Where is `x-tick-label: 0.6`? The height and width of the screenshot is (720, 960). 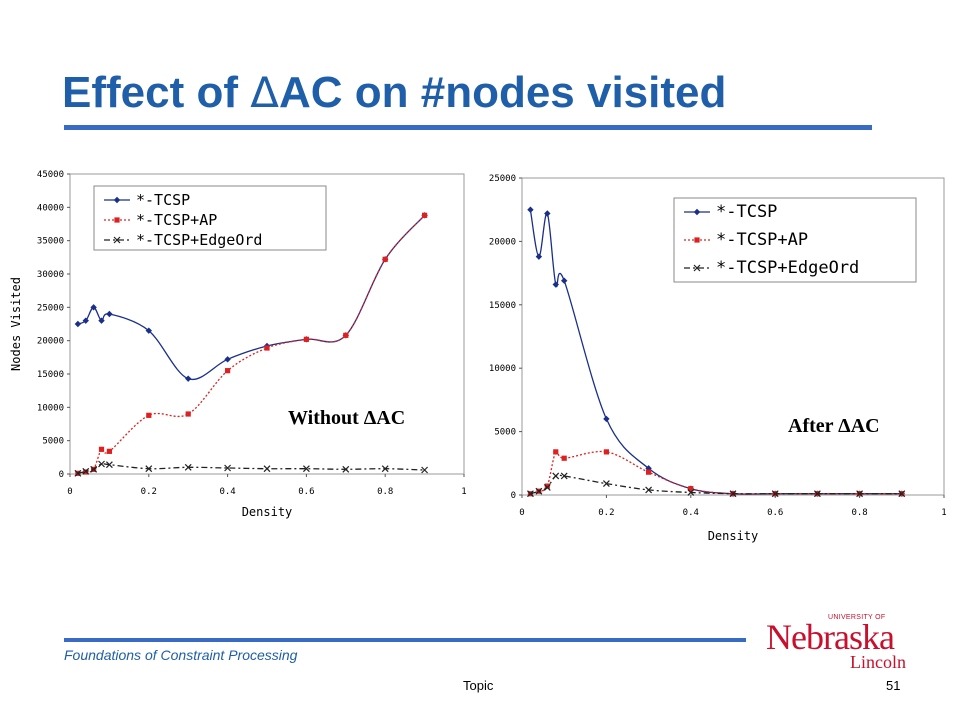
x-tick-label: 0.6 is located at coordinates (775, 513).